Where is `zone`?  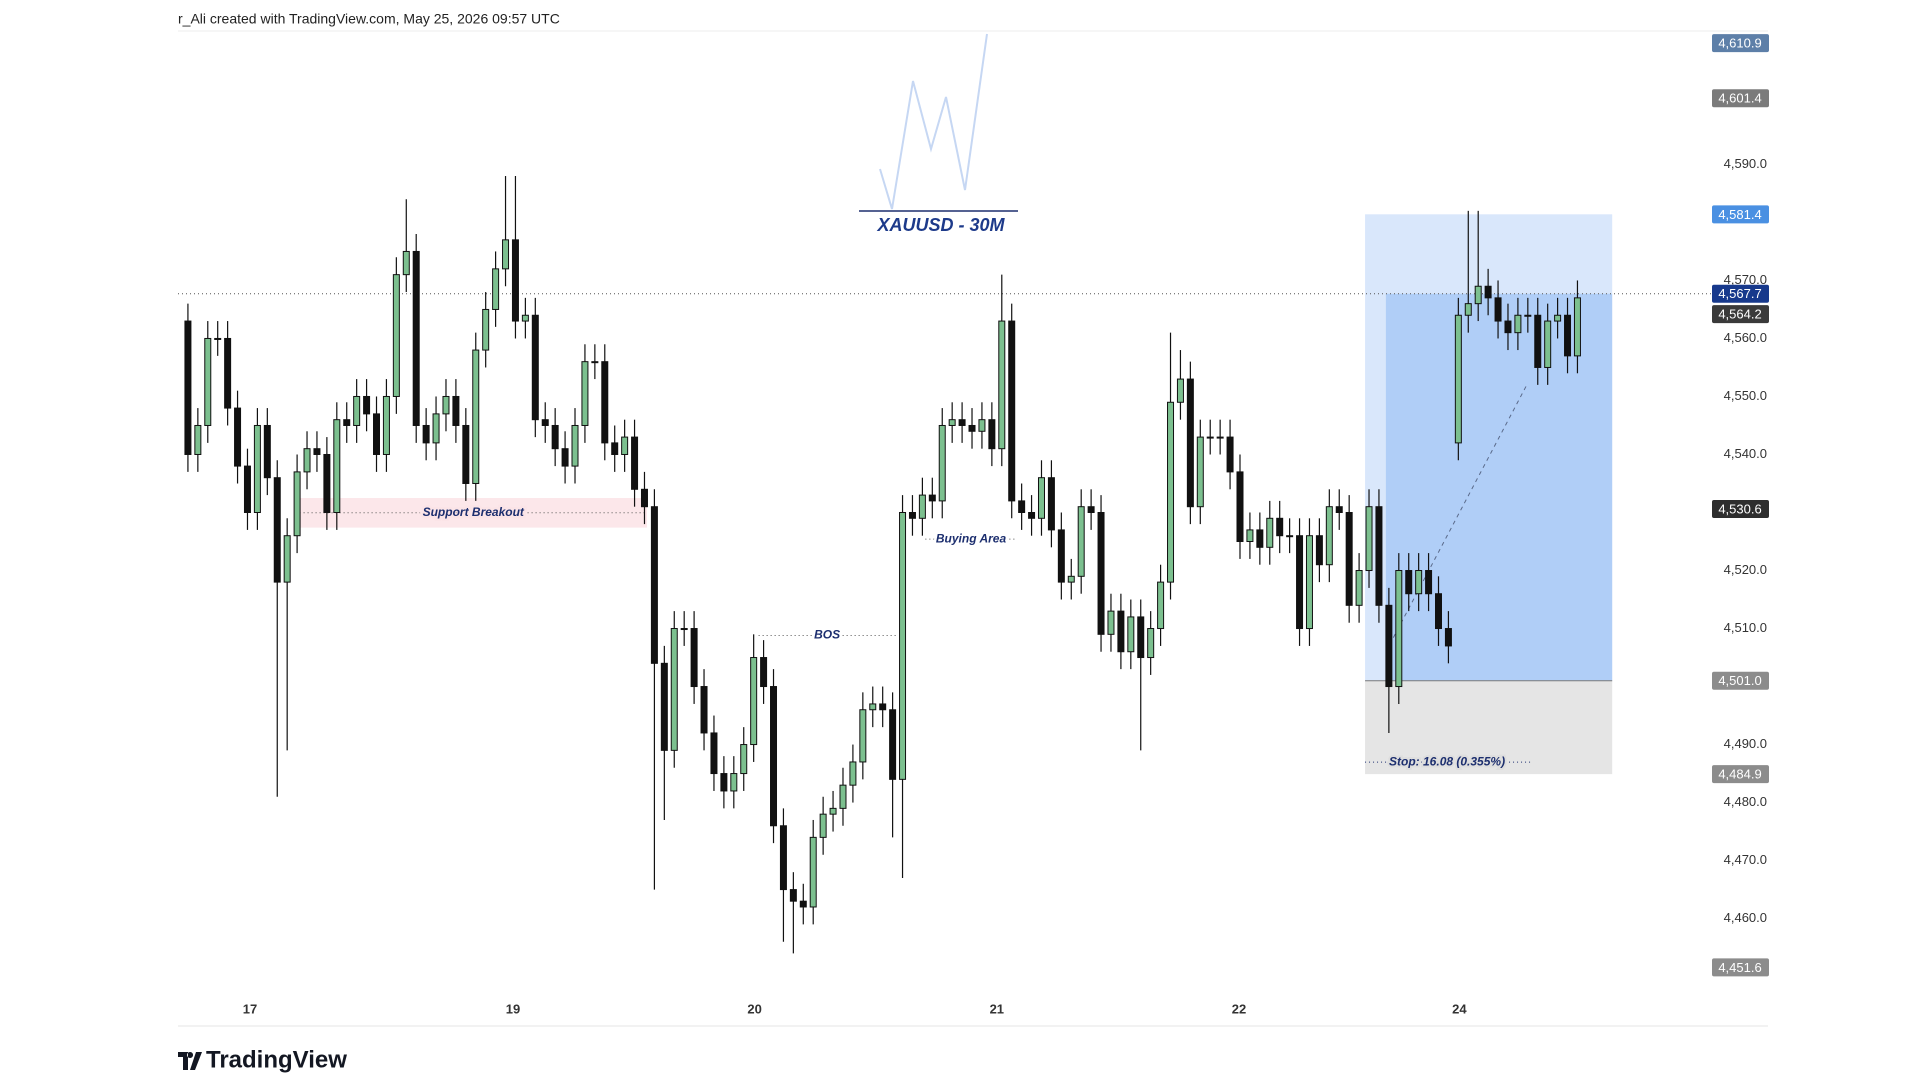 zone is located at coordinates (473, 512).